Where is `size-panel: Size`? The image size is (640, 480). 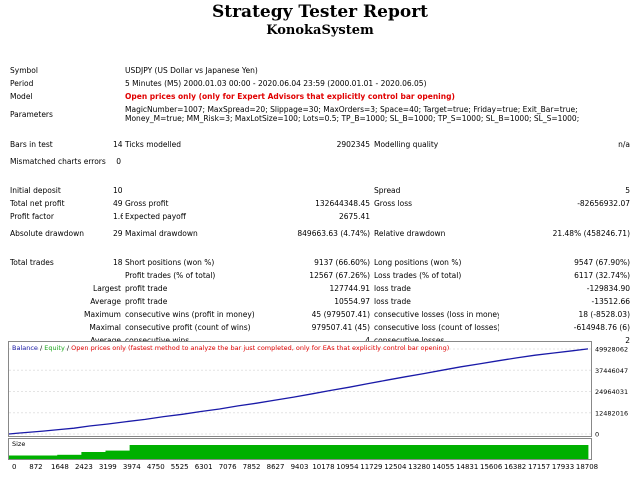
size-panel: Size is located at coordinates (300, 449).